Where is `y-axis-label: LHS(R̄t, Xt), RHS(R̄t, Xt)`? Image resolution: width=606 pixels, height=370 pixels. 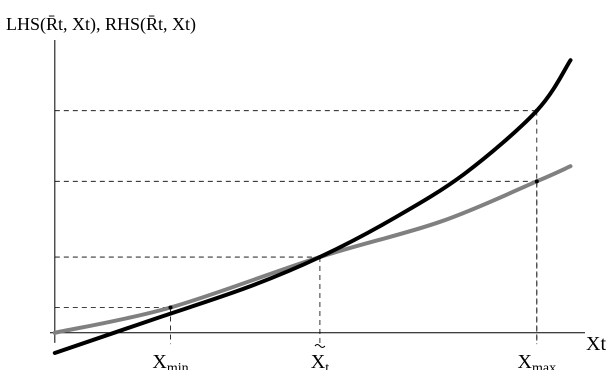 y-axis-label: LHS(R̄t, Xt), RHS(R̄t, Xt) is located at coordinates (101, 24).